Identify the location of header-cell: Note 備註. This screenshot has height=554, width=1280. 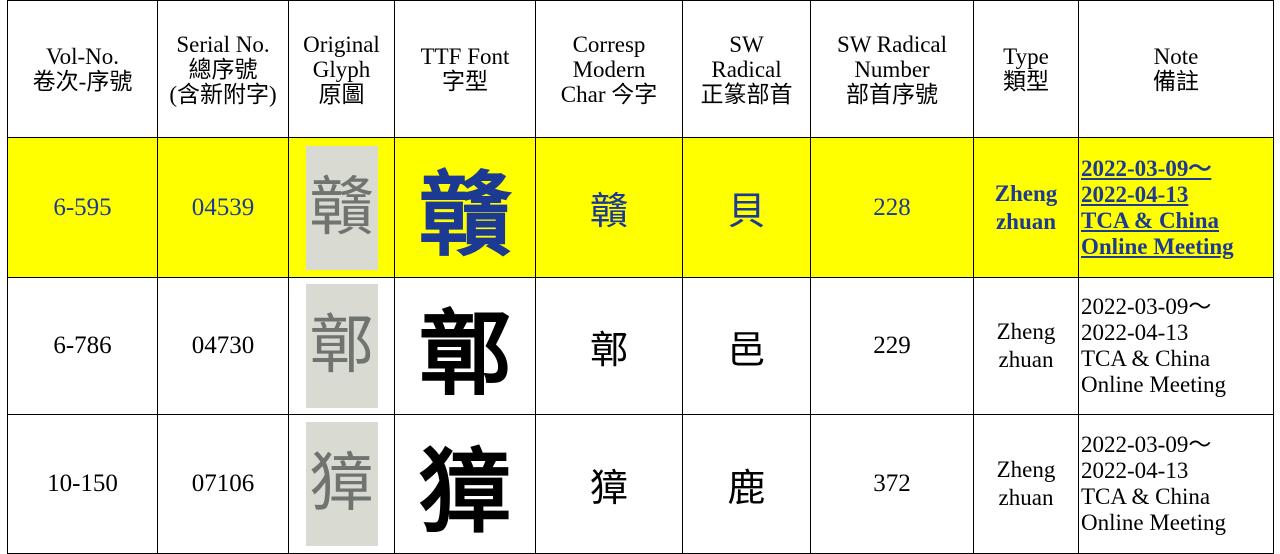
(1176, 69).